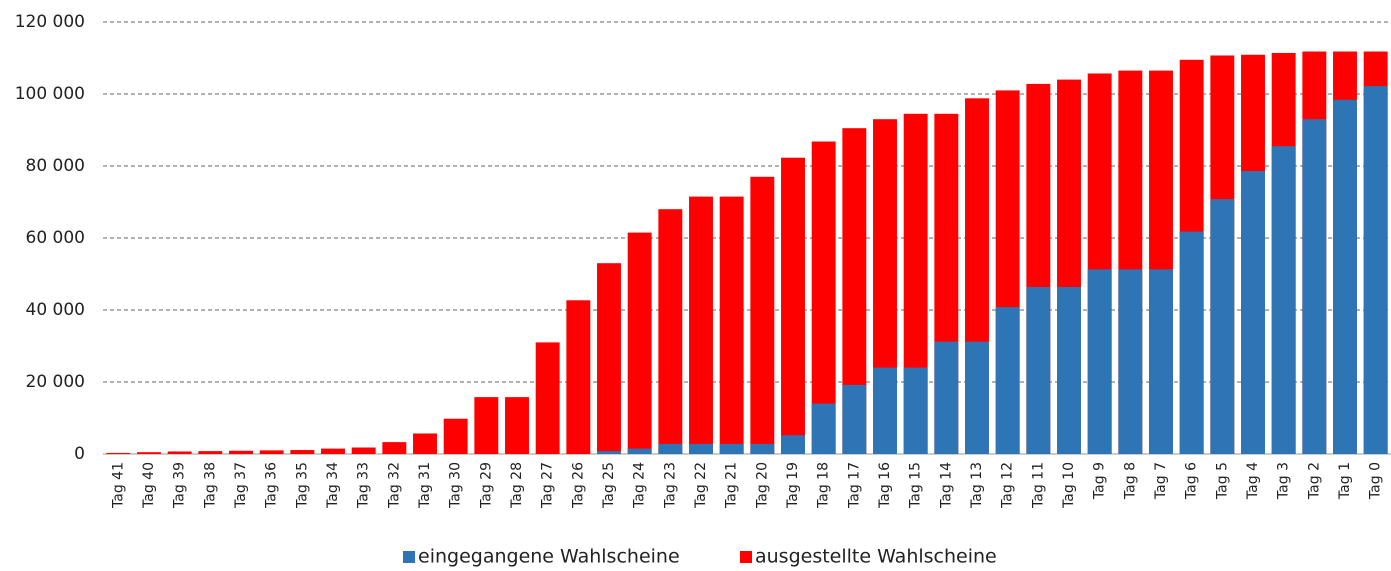  Describe the element at coordinates (670, 485) in the screenshot. I see `x-tick-label: Tag 23` at that location.